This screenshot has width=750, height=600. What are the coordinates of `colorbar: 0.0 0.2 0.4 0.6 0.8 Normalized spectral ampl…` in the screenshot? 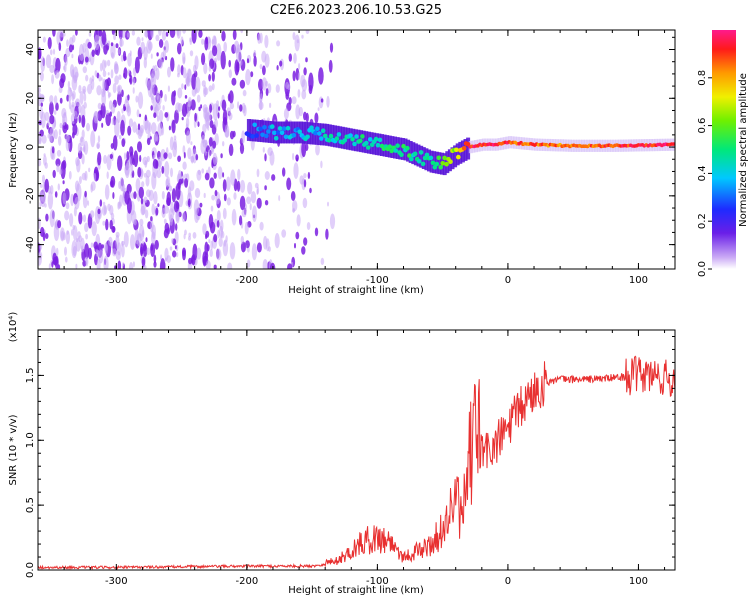 It's located at (723, 153).